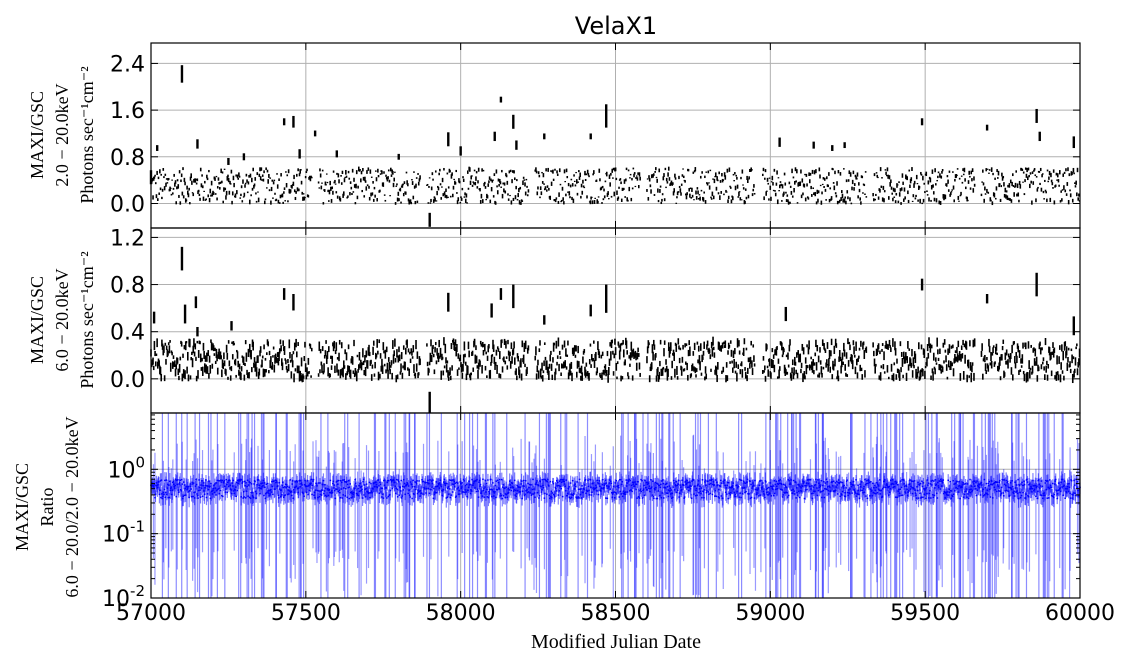 This screenshot has width=1130, height=664. What do you see at coordinates (127, 238) in the screenshot?
I see `y-tick-label: 1.2` at bounding box center [127, 238].